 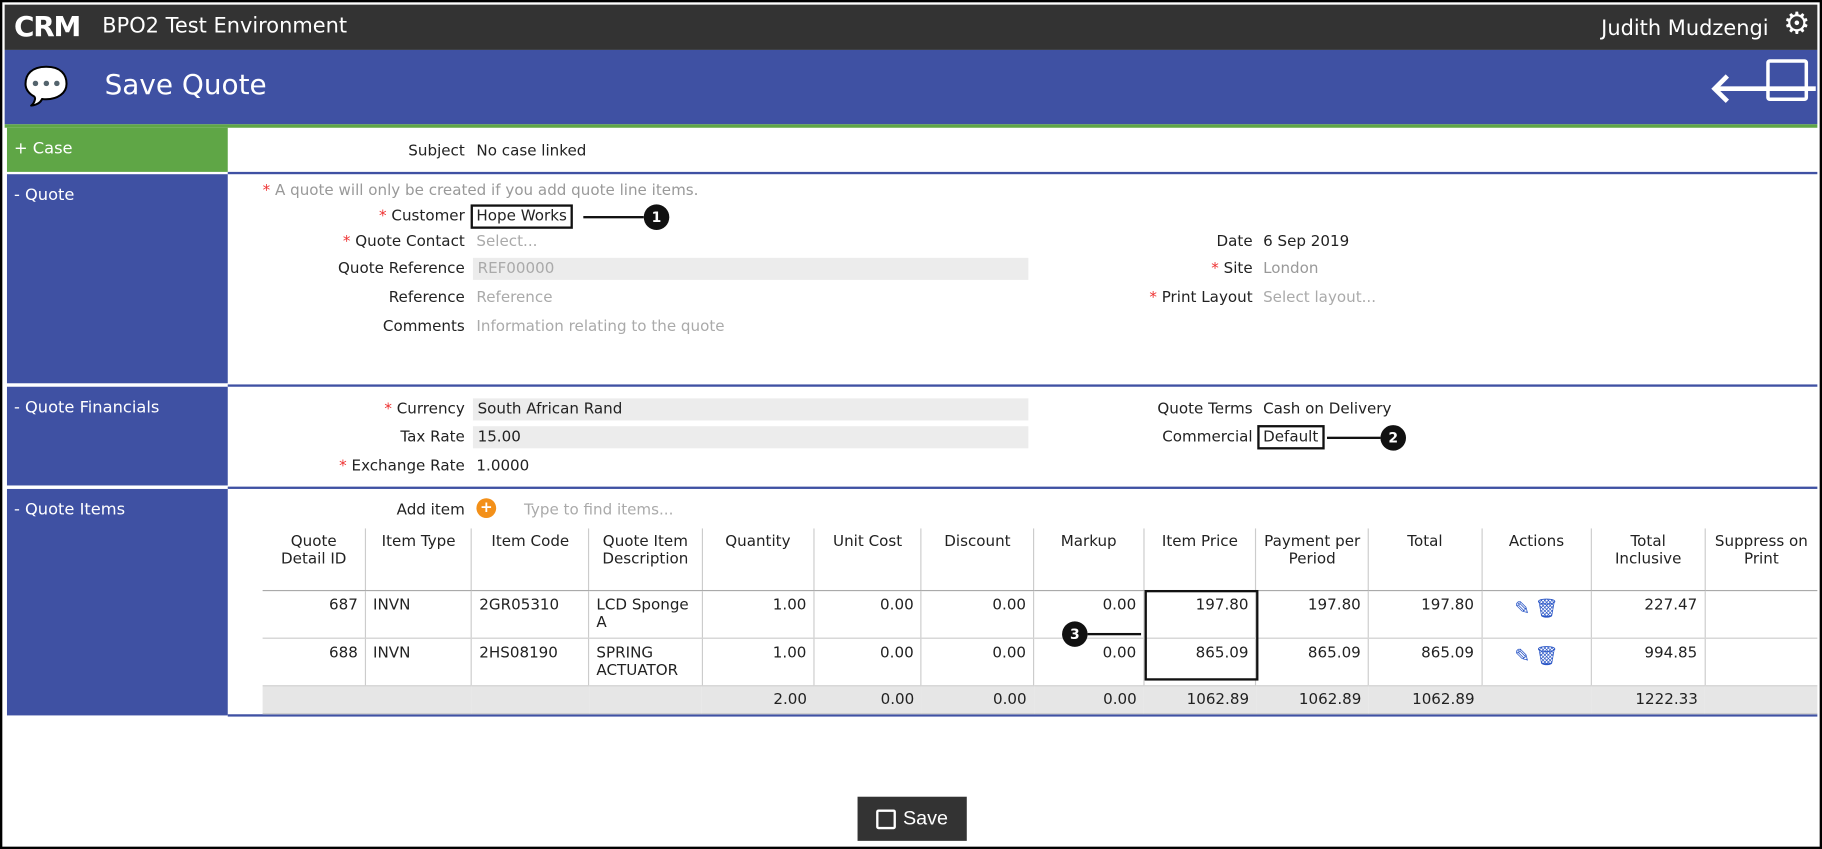 I want to click on column-header: Total Inclusive, so click(x=1647, y=560).